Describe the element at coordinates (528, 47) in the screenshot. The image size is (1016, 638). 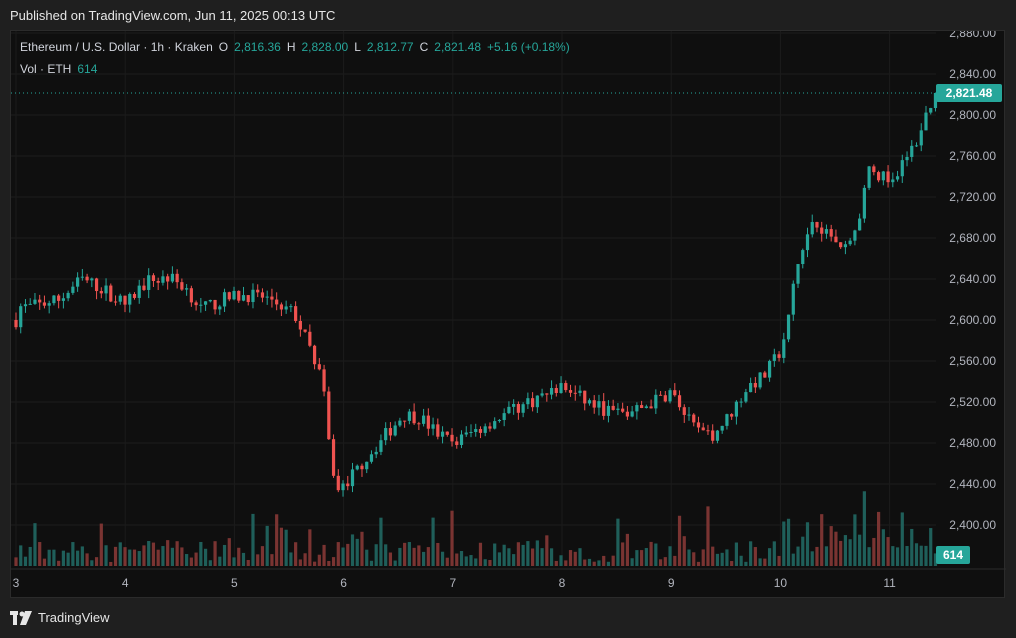
I see `legend-change: +5.16 (+0.18%)` at that location.